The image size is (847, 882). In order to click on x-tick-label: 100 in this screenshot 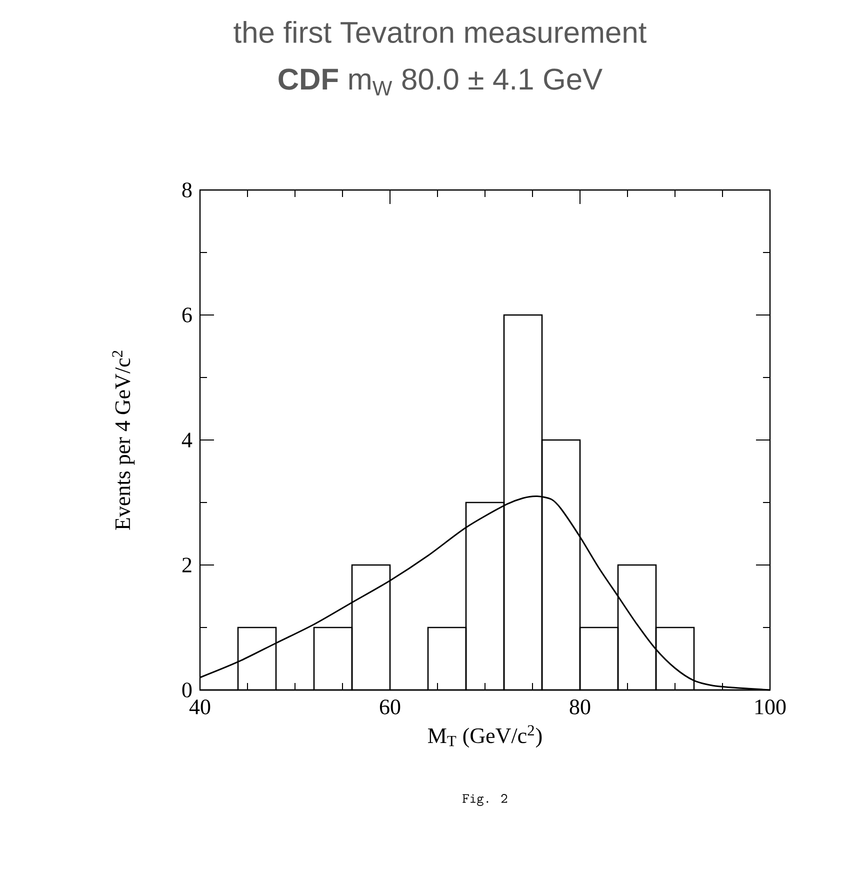, I will do `click(770, 707)`.